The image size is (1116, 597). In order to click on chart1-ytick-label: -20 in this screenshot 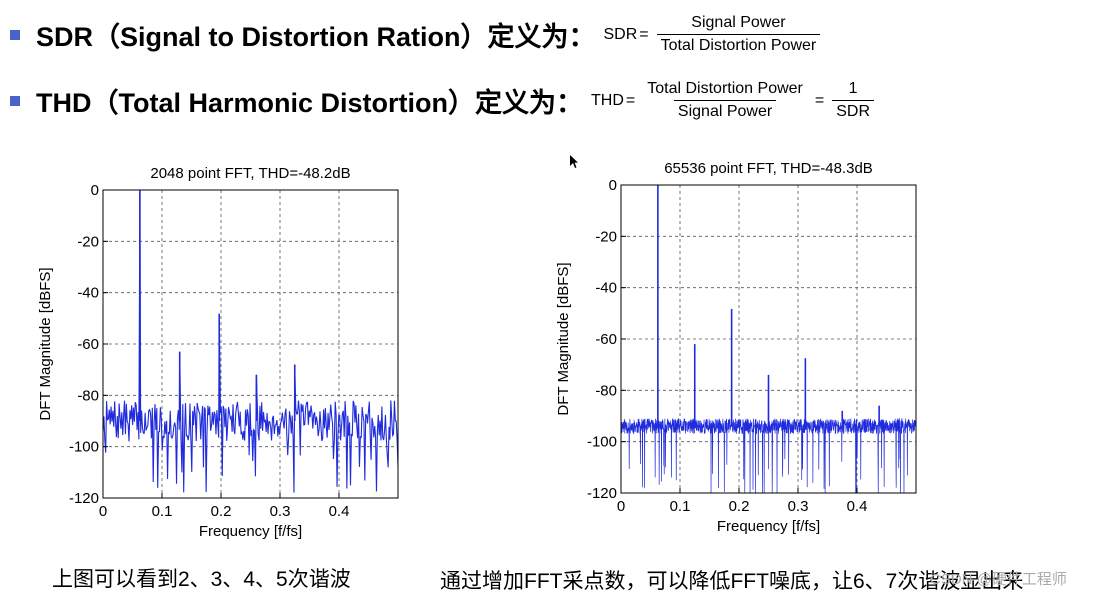, I will do `click(606, 236)`.